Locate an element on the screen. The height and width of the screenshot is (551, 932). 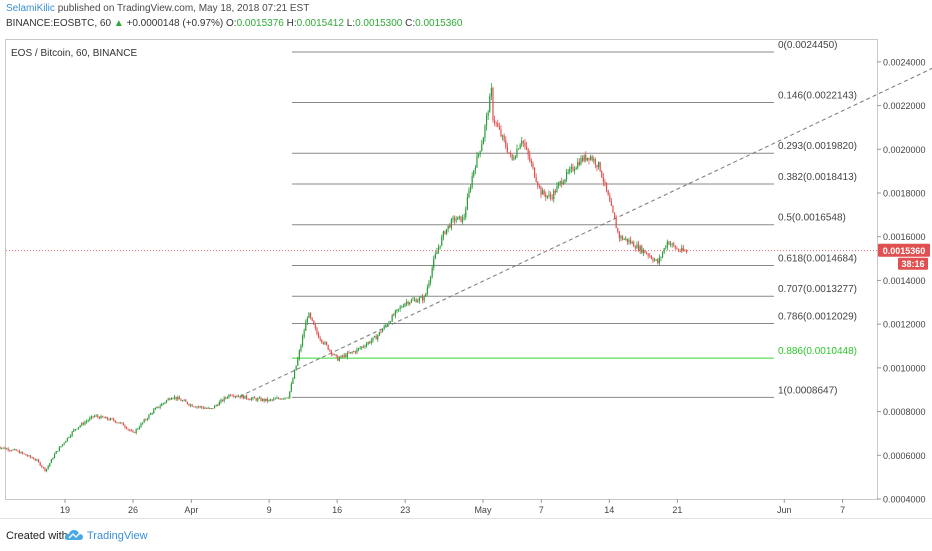
x-tick-label: Apr is located at coordinates (191, 510).